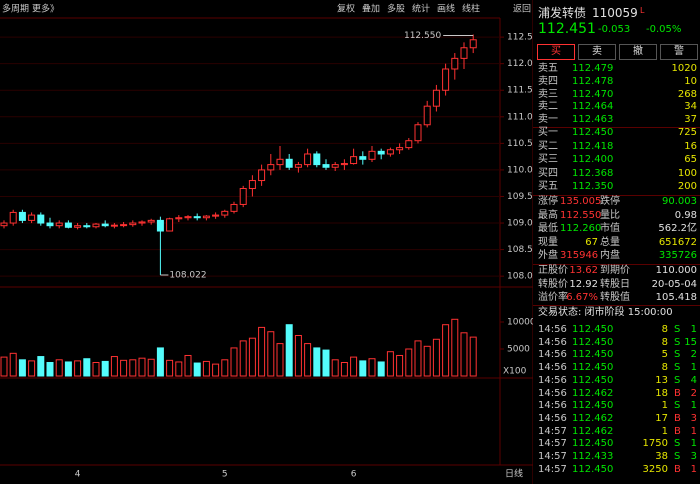  Describe the element at coordinates (520, 117) in the screenshot. I see `y-tick-label: 111.0` at that location.